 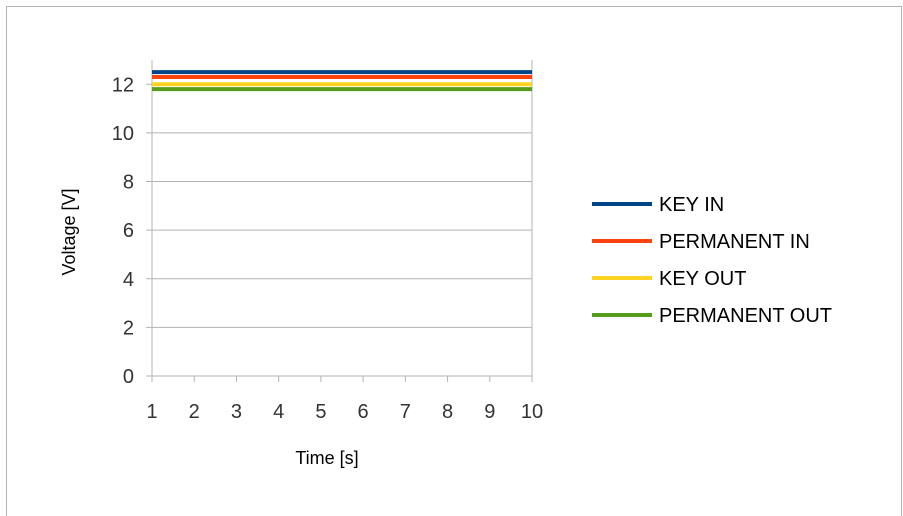 What do you see at coordinates (447, 412) in the screenshot?
I see `x-tick-label: 8` at bounding box center [447, 412].